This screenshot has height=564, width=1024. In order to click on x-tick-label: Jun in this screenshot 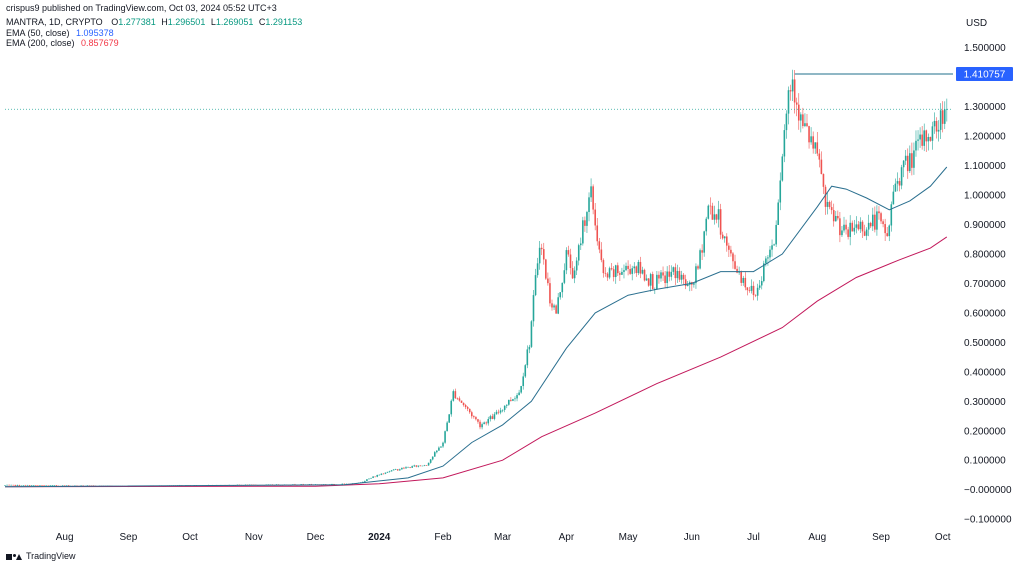, I will do `click(692, 537)`.